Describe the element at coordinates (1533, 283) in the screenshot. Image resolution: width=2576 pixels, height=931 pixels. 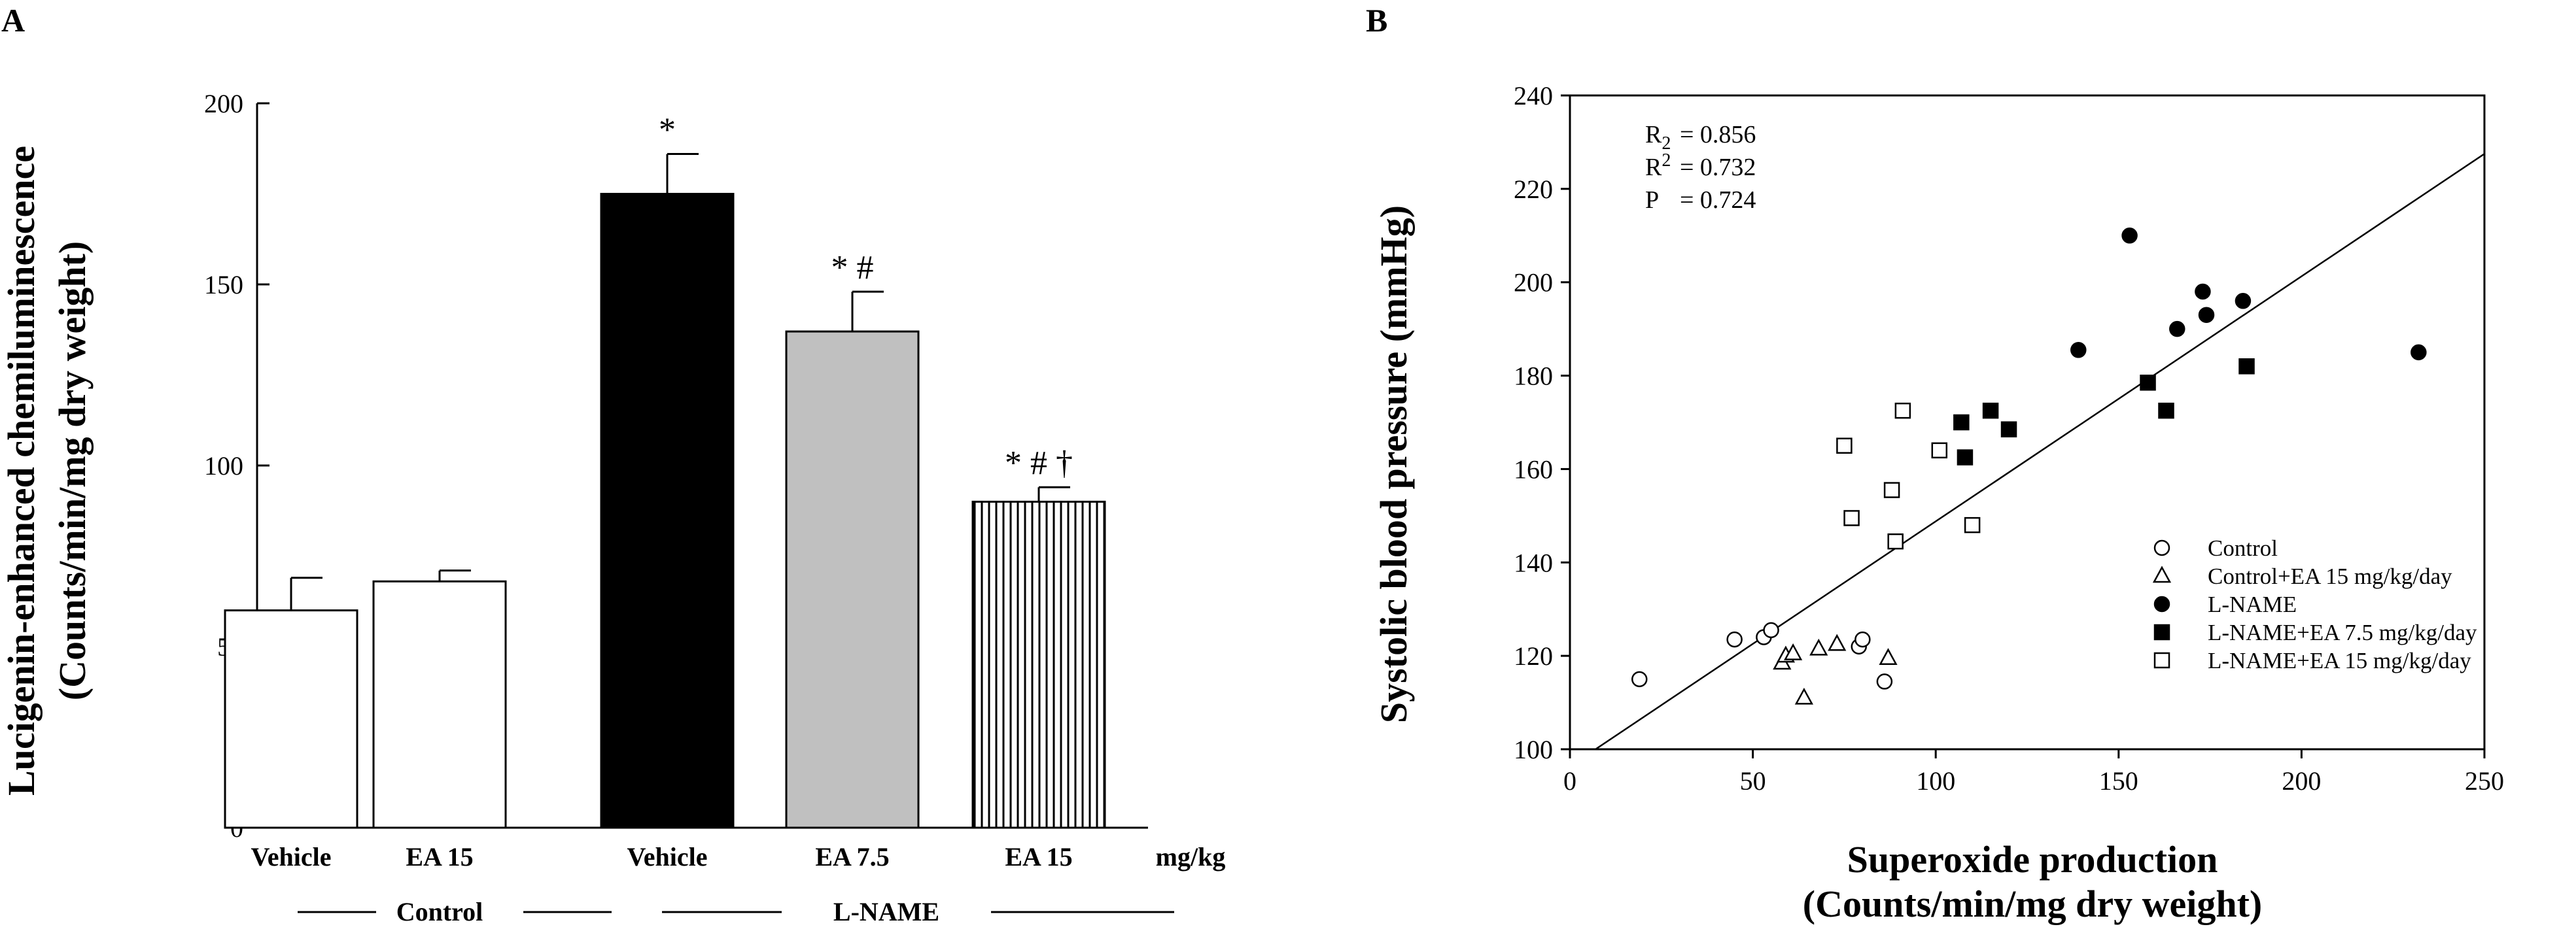
I see `panel-b-y-tick-label: 200` at that location.